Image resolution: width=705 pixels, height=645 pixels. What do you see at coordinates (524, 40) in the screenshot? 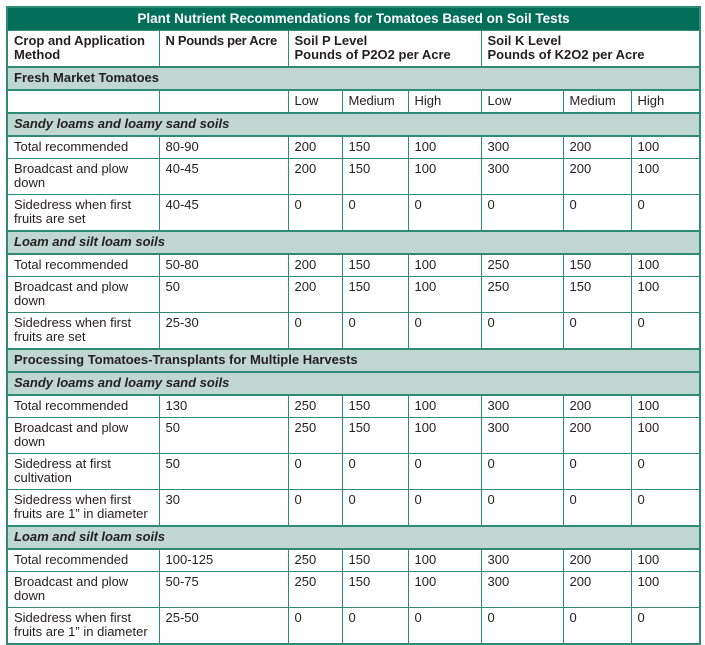
I see `soil-k-level-label: Soil K Level` at bounding box center [524, 40].